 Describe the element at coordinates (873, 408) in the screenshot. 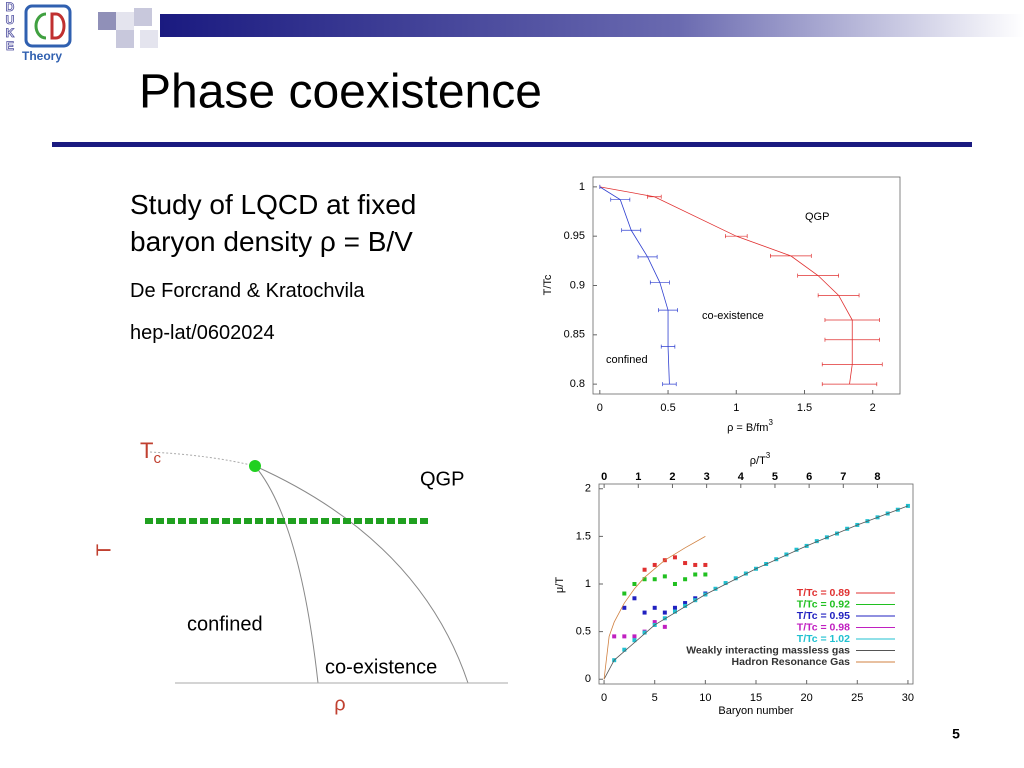

I see `x-tick-label: 2` at that location.